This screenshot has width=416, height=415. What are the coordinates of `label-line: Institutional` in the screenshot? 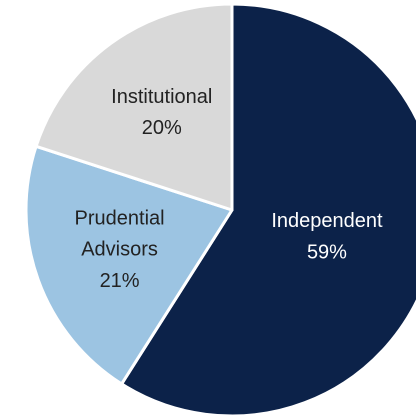 It's located at (161, 97).